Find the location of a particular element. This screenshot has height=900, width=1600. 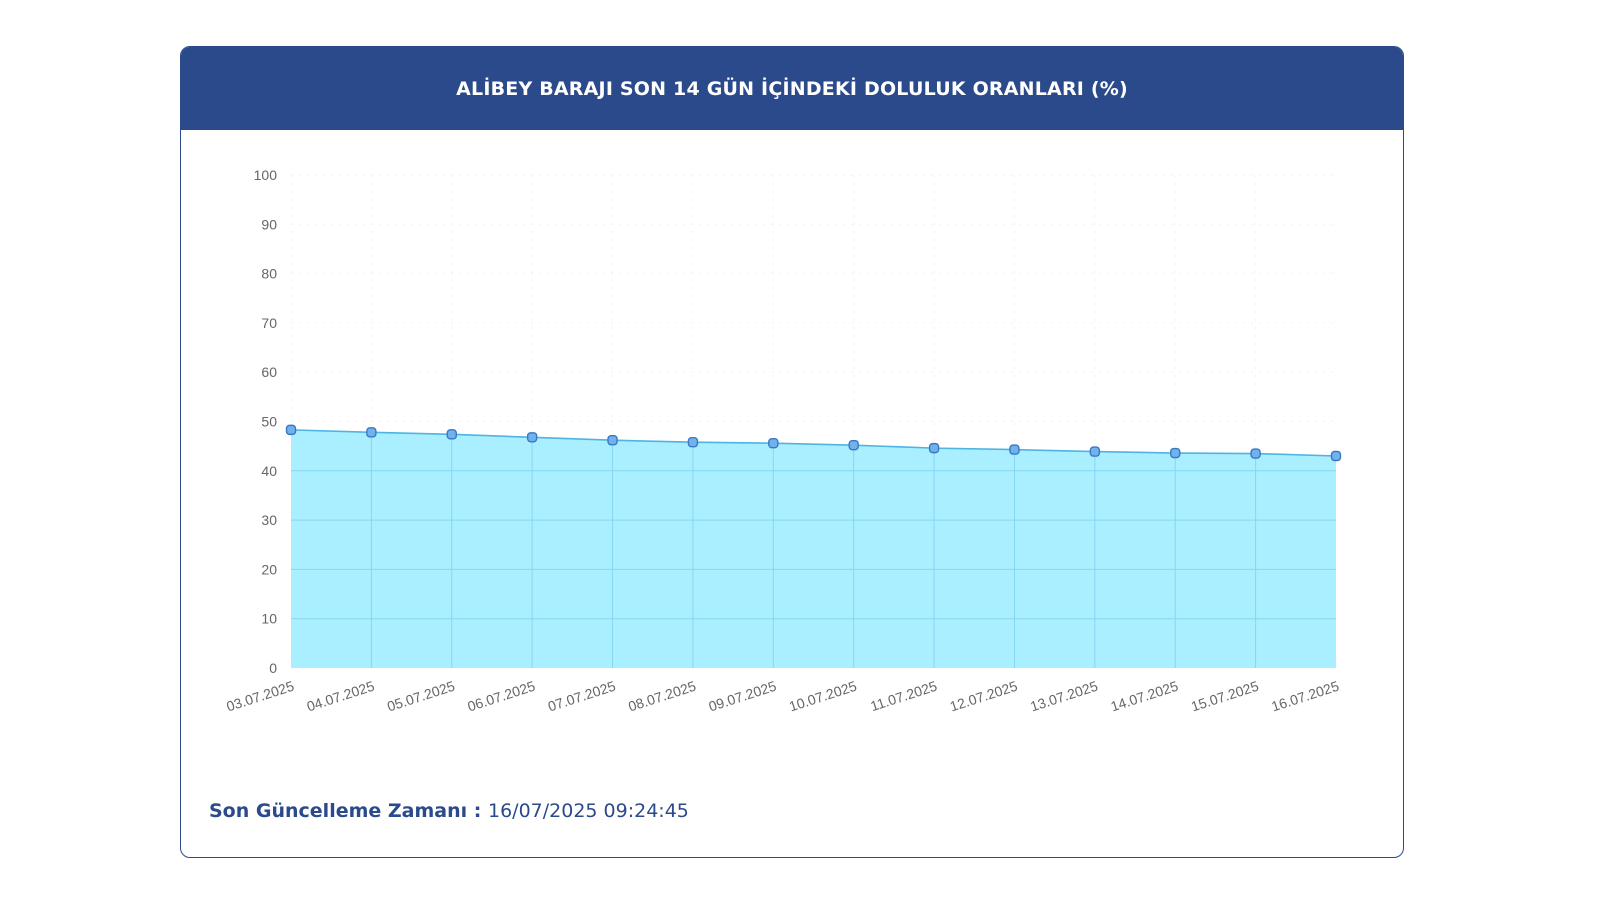

x-tick-label: 12.07.2025 is located at coordinates (984, 696).